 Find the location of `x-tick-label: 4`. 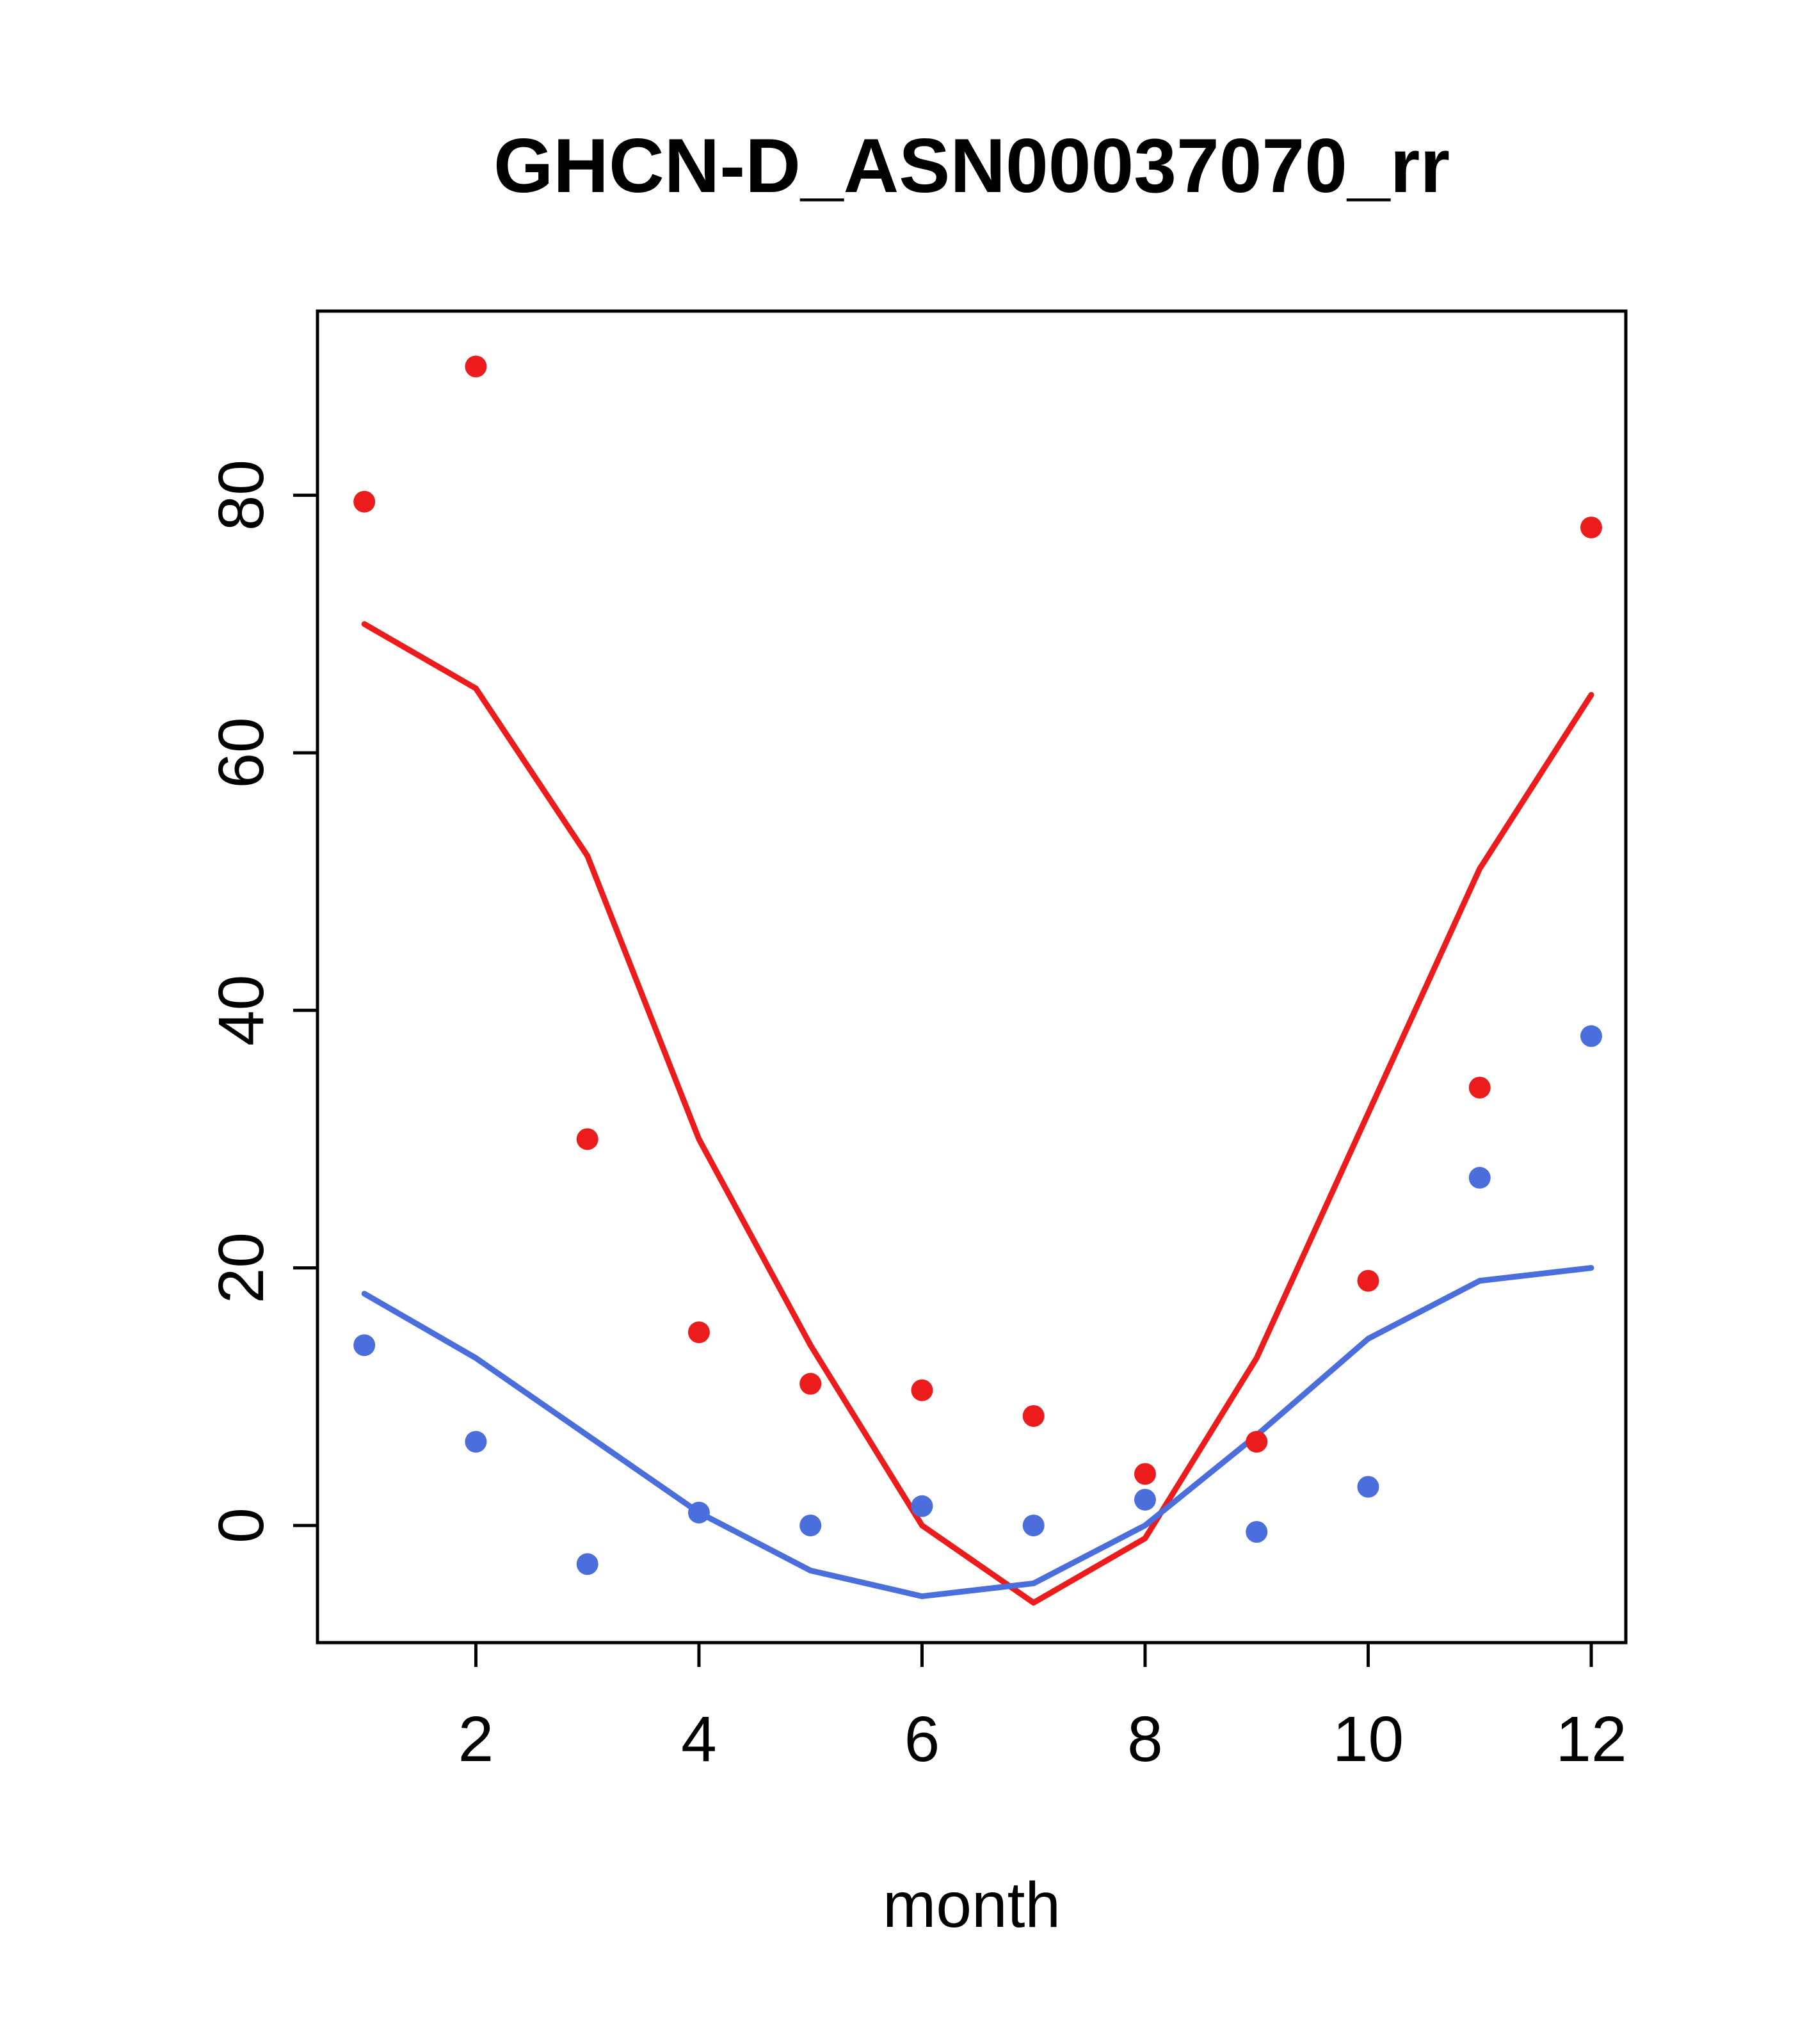

x-tick-label: 4 is located at coordinates (699, 1739).